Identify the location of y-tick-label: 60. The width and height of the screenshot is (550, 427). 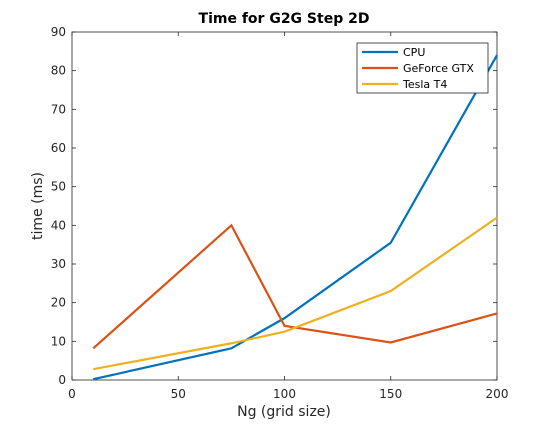
(58, 148).